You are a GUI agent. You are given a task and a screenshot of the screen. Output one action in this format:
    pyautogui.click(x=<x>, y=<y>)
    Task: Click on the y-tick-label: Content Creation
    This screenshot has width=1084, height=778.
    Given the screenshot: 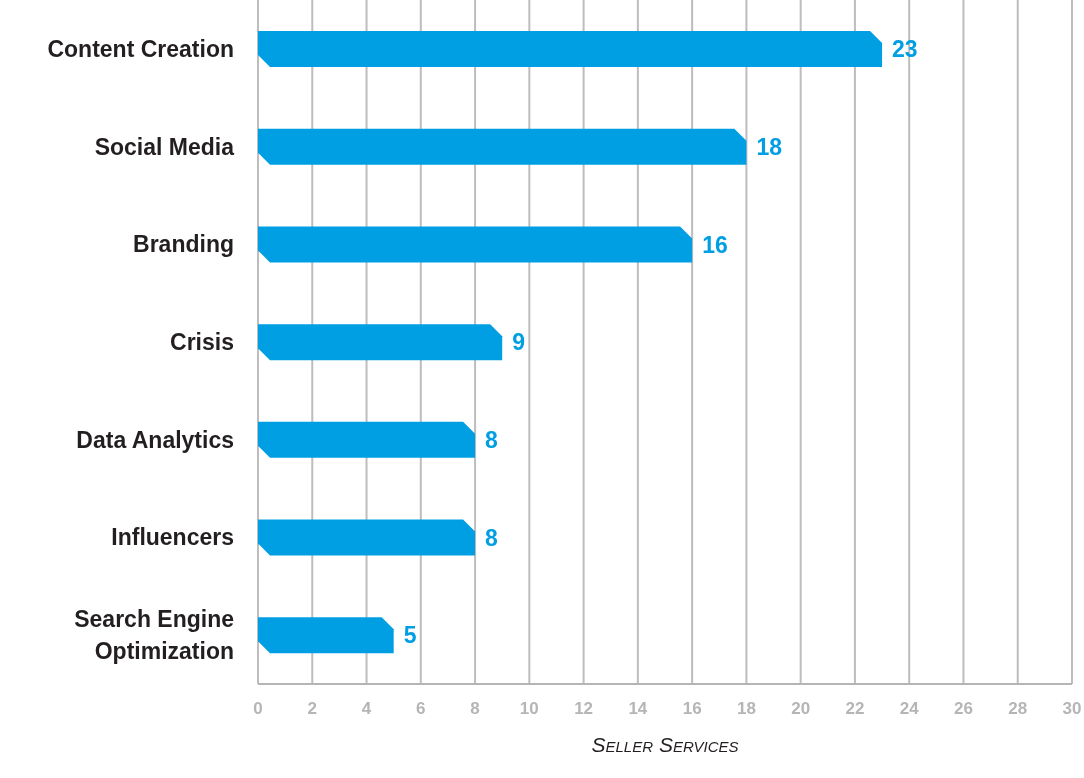 What is the action you would take?
    pyautogui.click(x=140, y=48)
    